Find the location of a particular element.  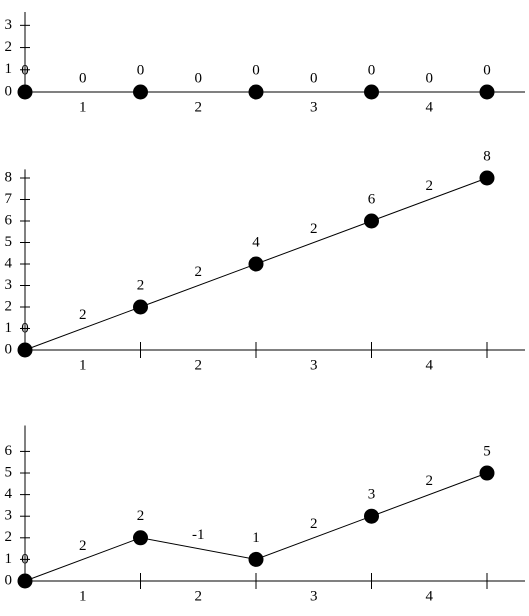

point-label: 6 is located at coordinates (372, 199).